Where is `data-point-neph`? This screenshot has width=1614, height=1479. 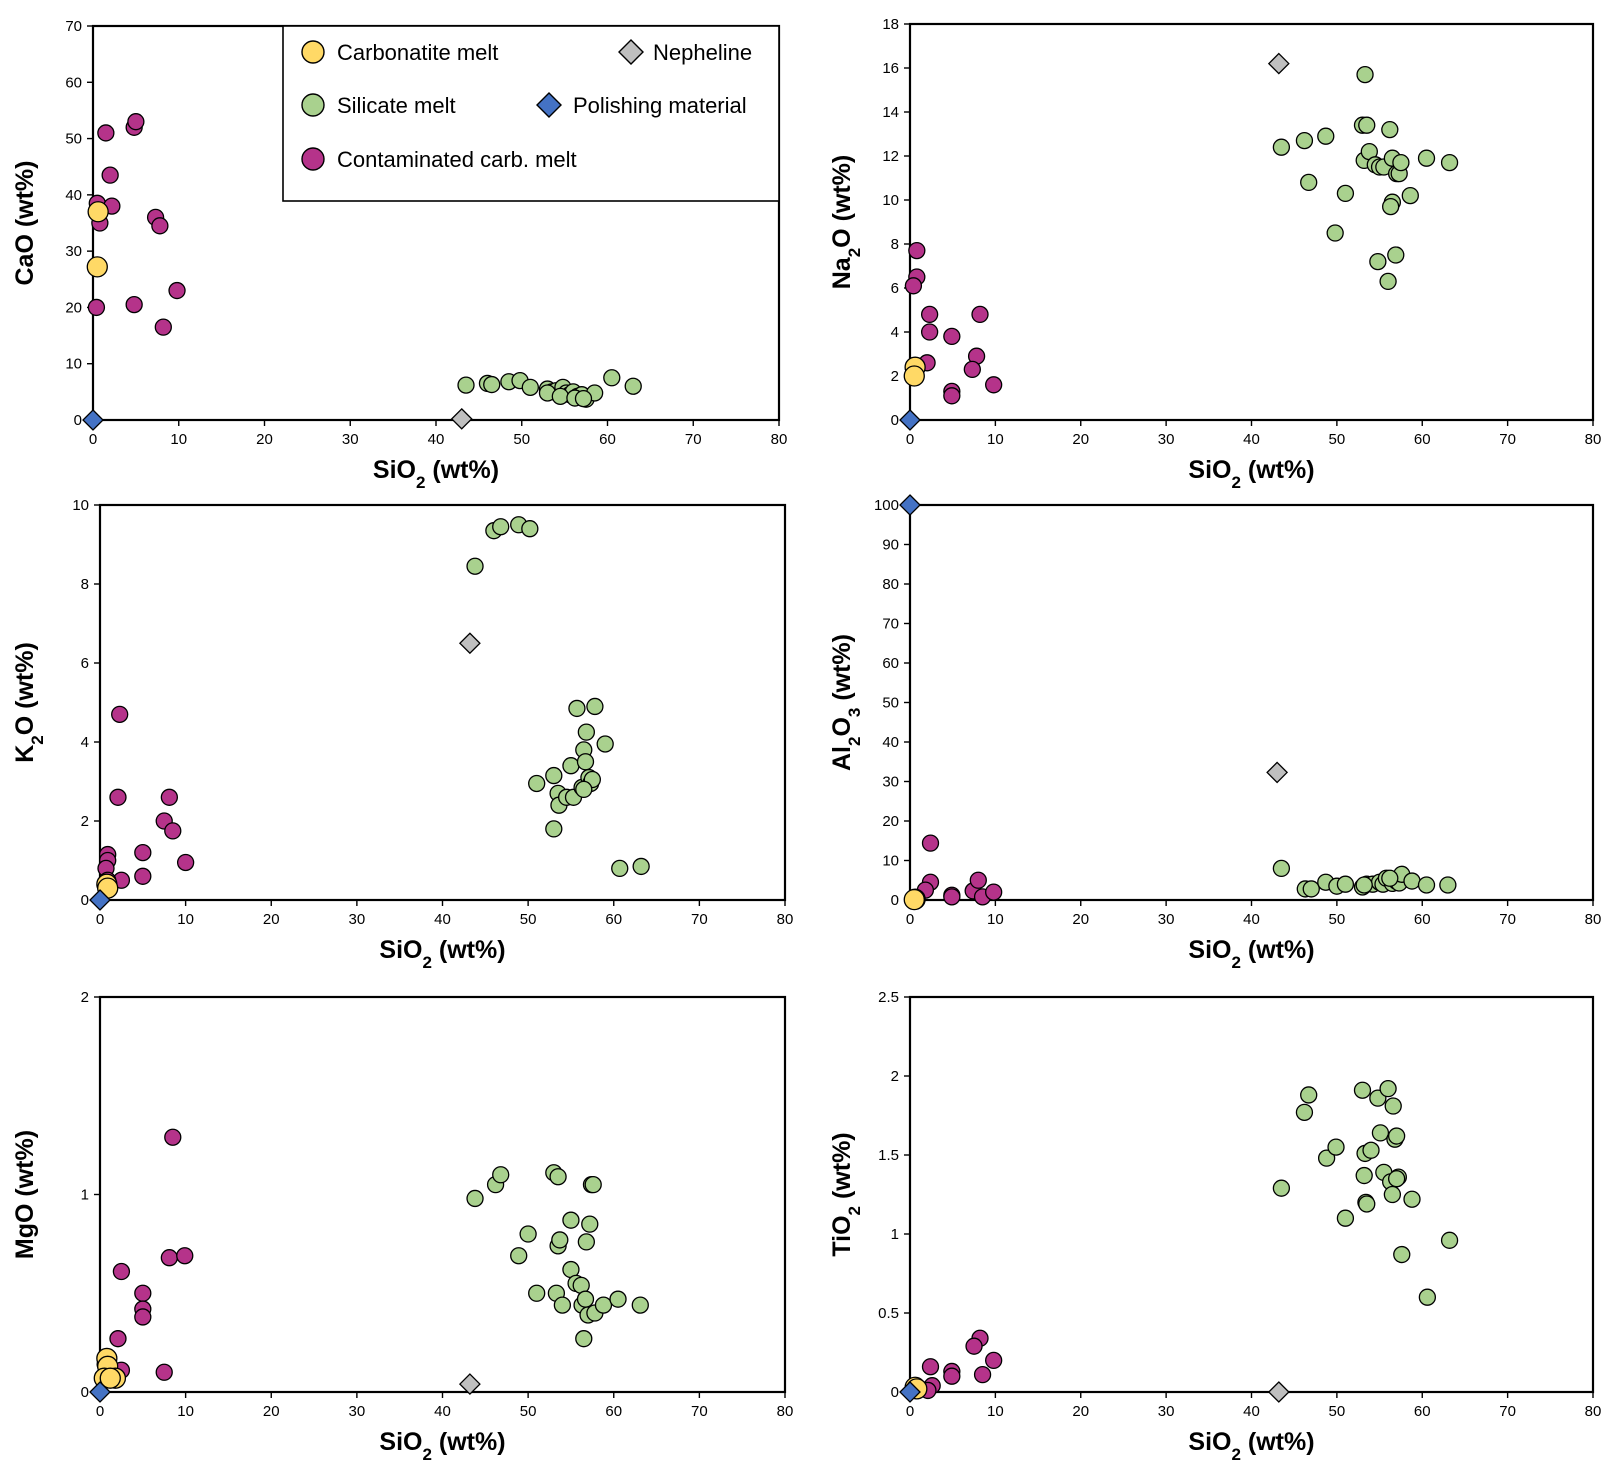 data-point-neph is located at coordinates (1278, 63).